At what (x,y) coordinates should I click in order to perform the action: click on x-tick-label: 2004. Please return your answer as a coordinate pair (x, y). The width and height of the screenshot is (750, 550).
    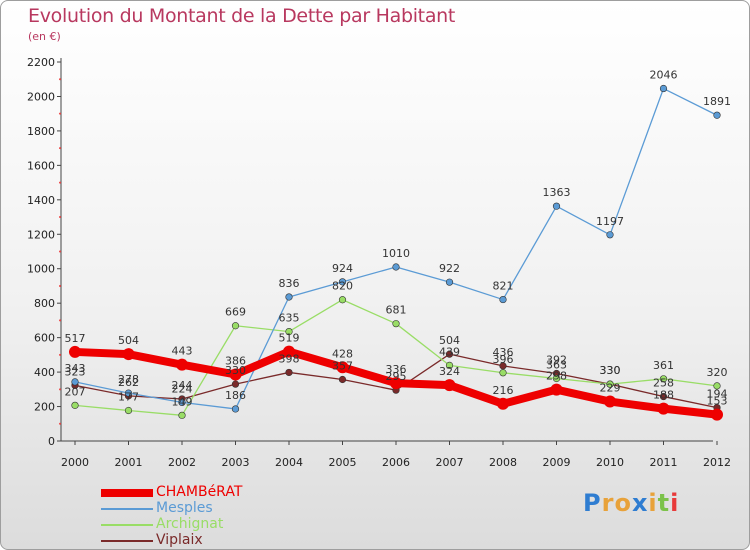
    Looking at the image, I should click on (289, 462).